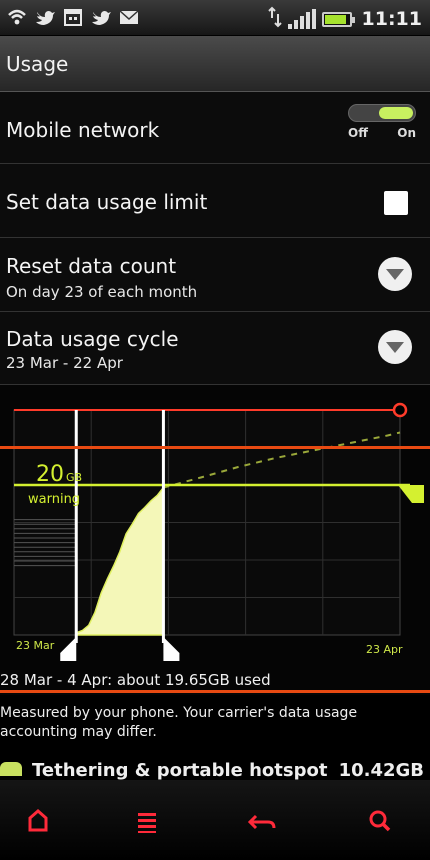 The width and height of the screenshot is (430, 860). Describe the element at coordinates (35, 645) in the screenshot. I see `x-tick-start: 23 Mar` at that location.